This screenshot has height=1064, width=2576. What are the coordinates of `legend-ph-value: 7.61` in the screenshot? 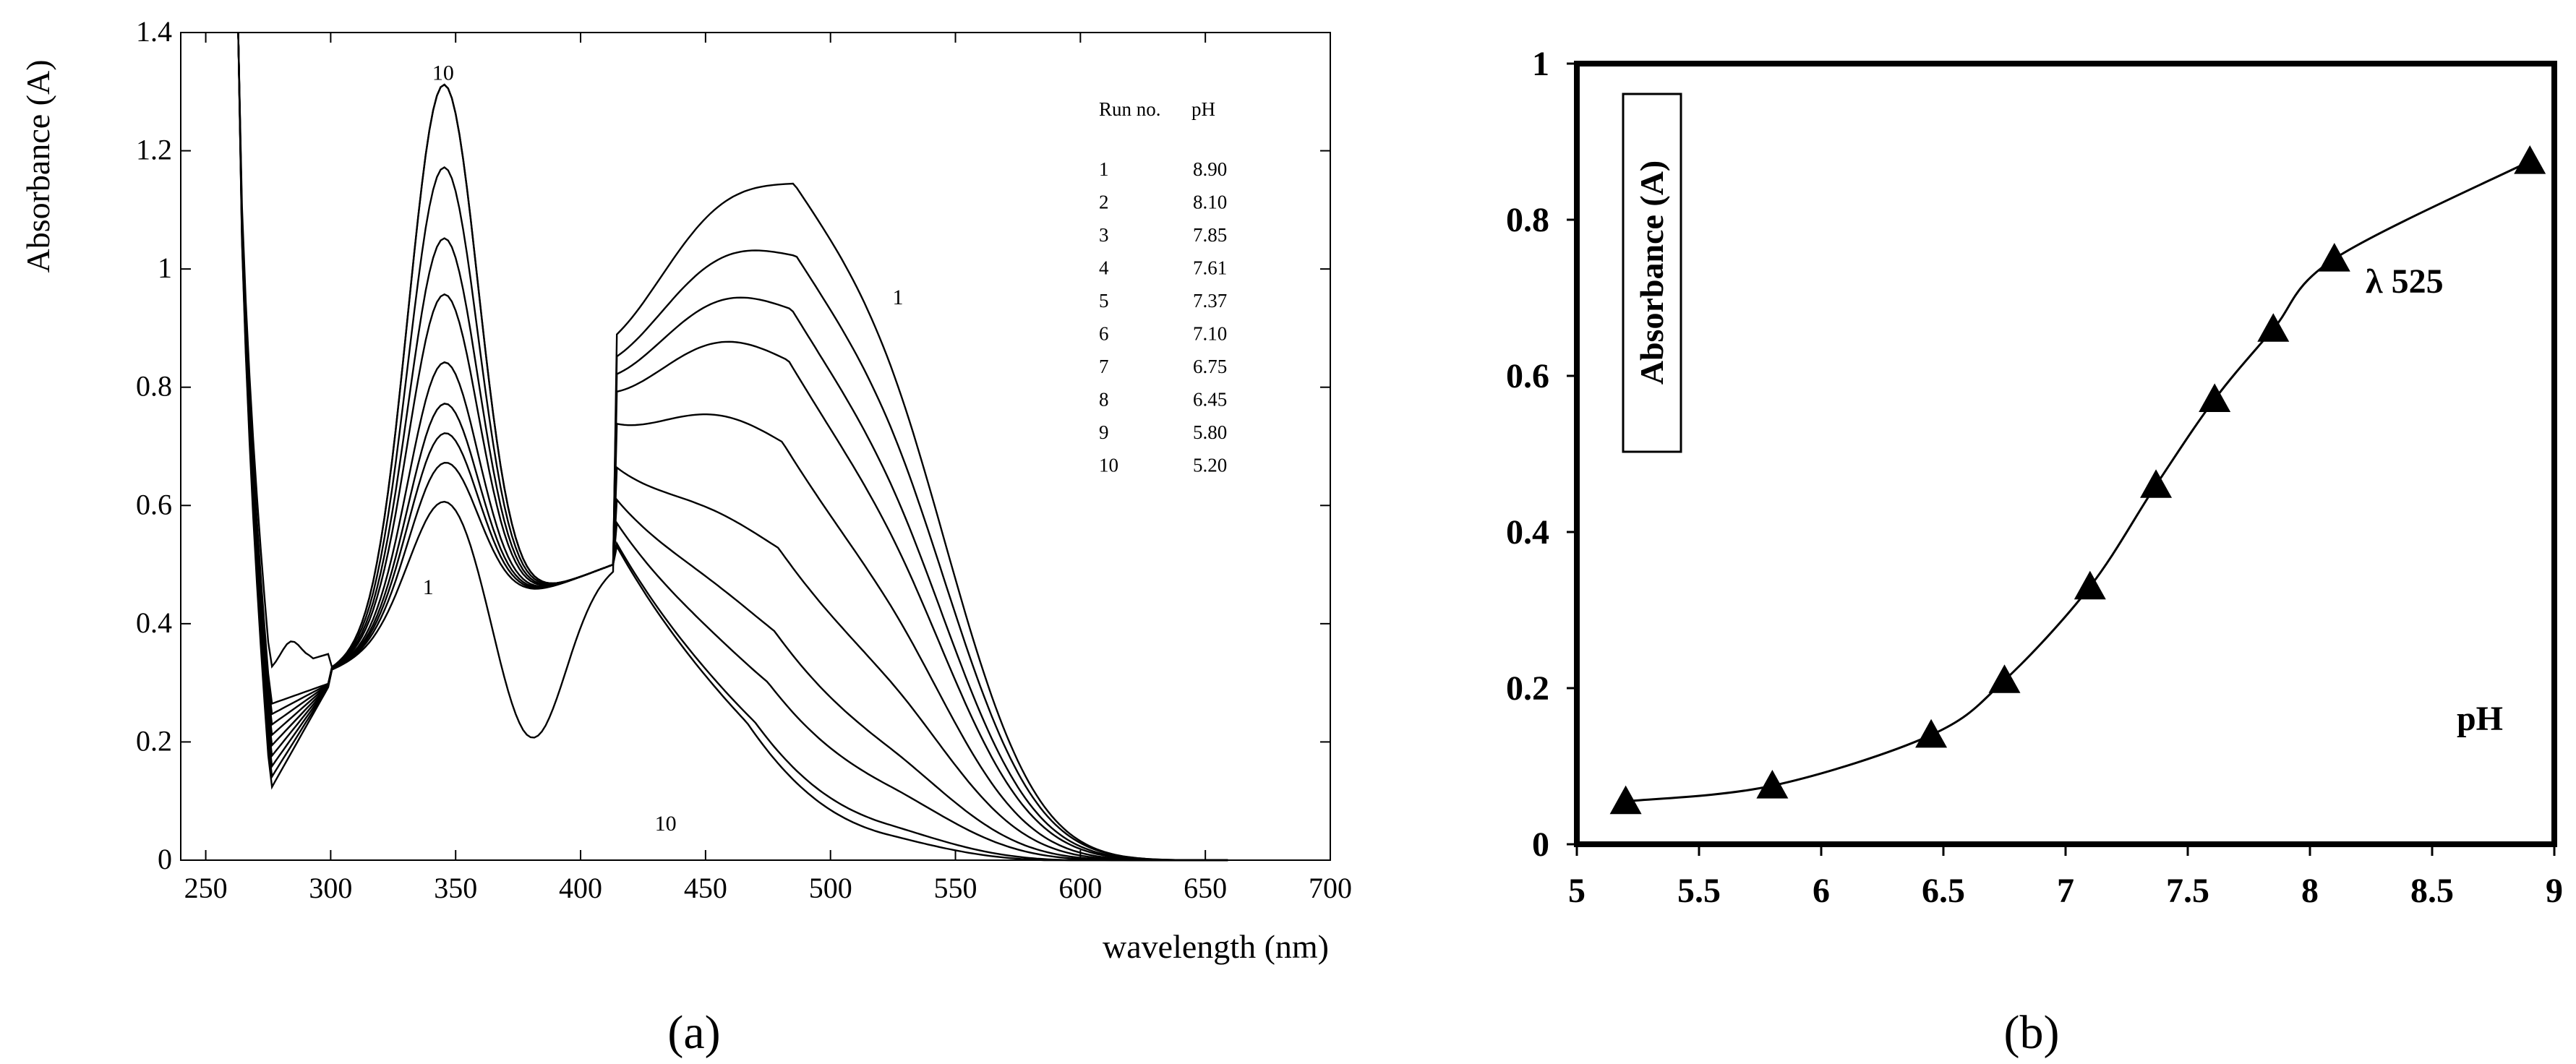 It's located at (1210, 268).